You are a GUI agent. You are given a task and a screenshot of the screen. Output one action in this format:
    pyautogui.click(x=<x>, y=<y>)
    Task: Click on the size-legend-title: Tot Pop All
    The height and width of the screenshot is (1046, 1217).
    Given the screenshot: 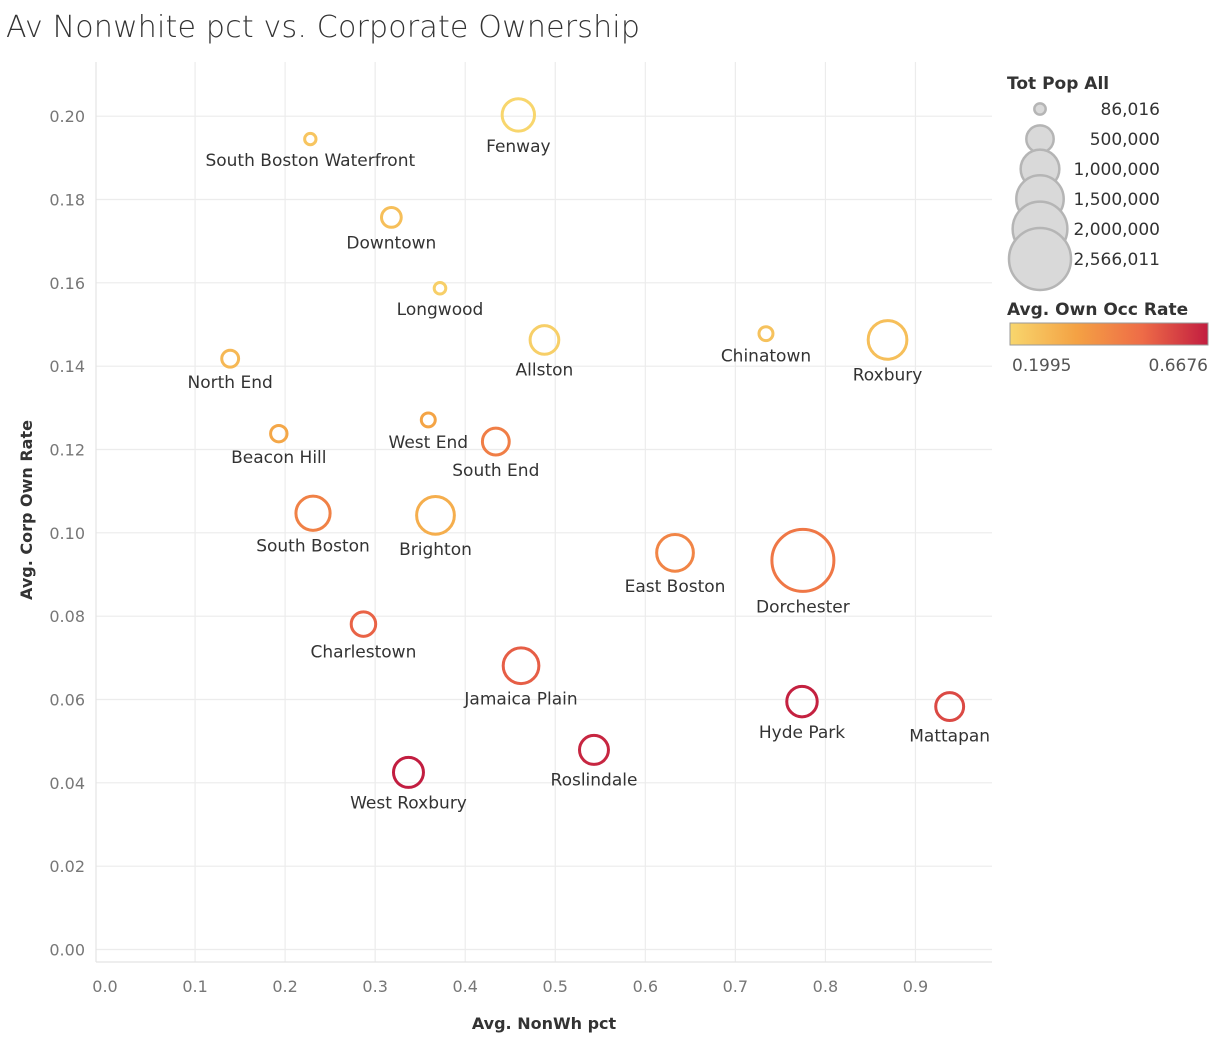 What is the action you would take?
    pyautogui.click(x=1058, y=84)
    